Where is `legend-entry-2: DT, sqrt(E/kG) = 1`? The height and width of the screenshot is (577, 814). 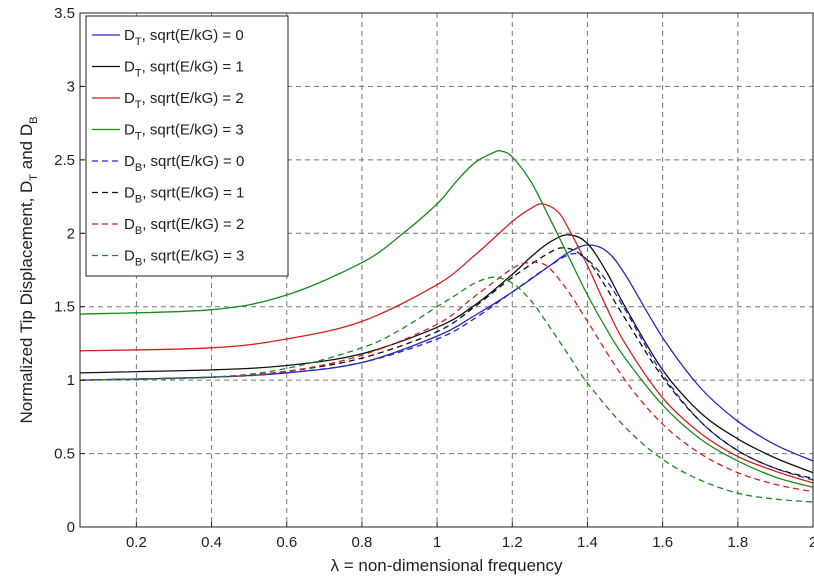 legend-entry-2: DT, sqrt(E/kG) = 1 is located at coordinates (184, 69).